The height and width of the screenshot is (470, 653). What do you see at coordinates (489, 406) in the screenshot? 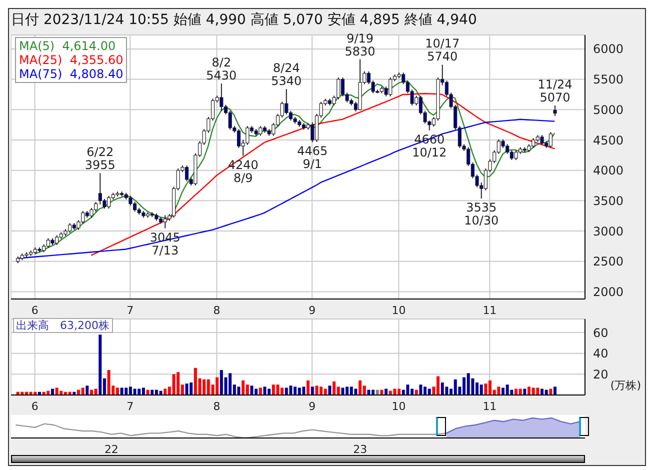
I see `x-tick-label: 11` at bounding box center [489, 406].